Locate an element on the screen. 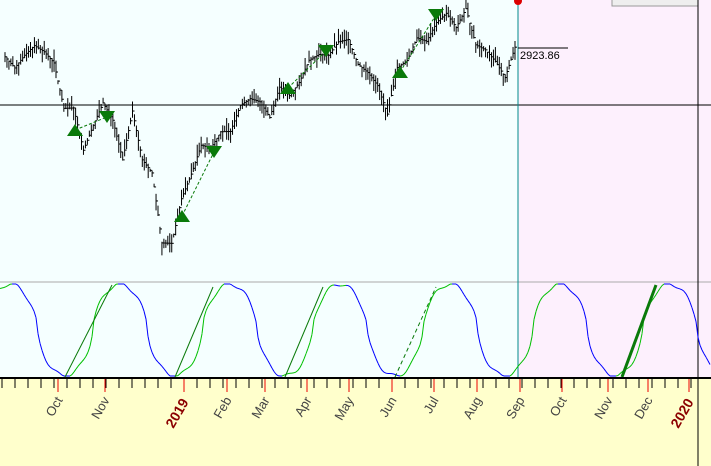  cursor-handle-icon is located at coordinates (518, 2).